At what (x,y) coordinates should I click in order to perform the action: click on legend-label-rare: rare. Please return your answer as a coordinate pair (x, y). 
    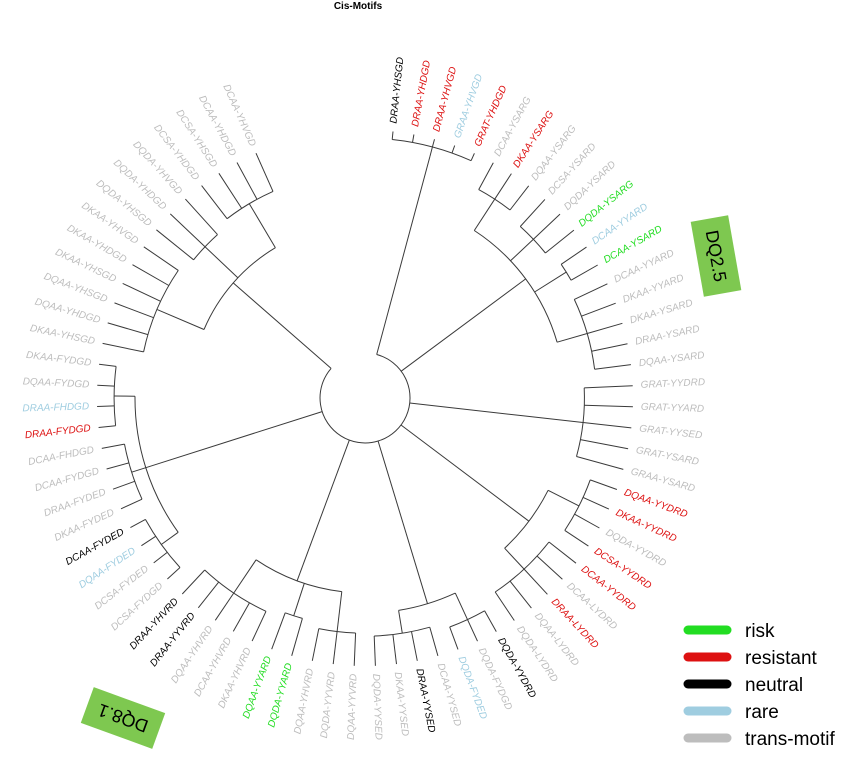
    Looking at the image, I should click on (762, 712).